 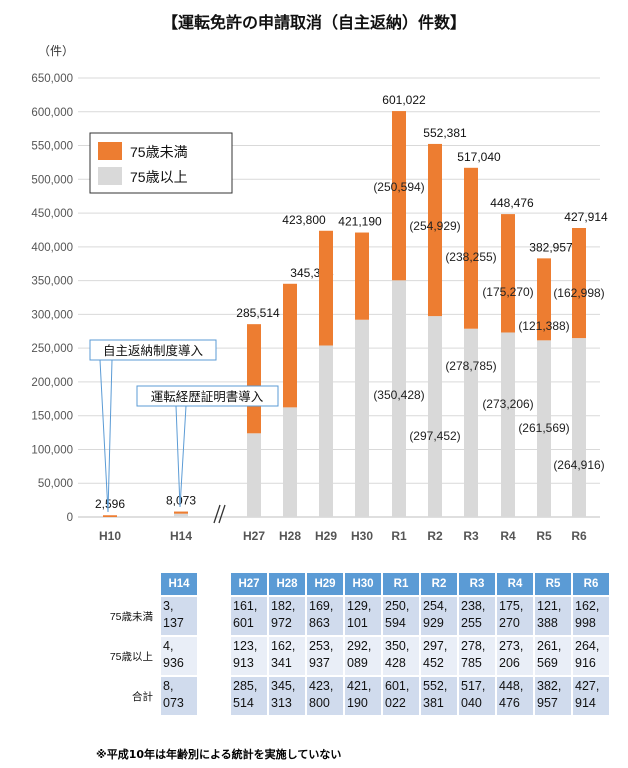 What do you see at coordinates (547, 623) in the screenshot?
I see `cell-line: 388` at bounding box center [547, 623].